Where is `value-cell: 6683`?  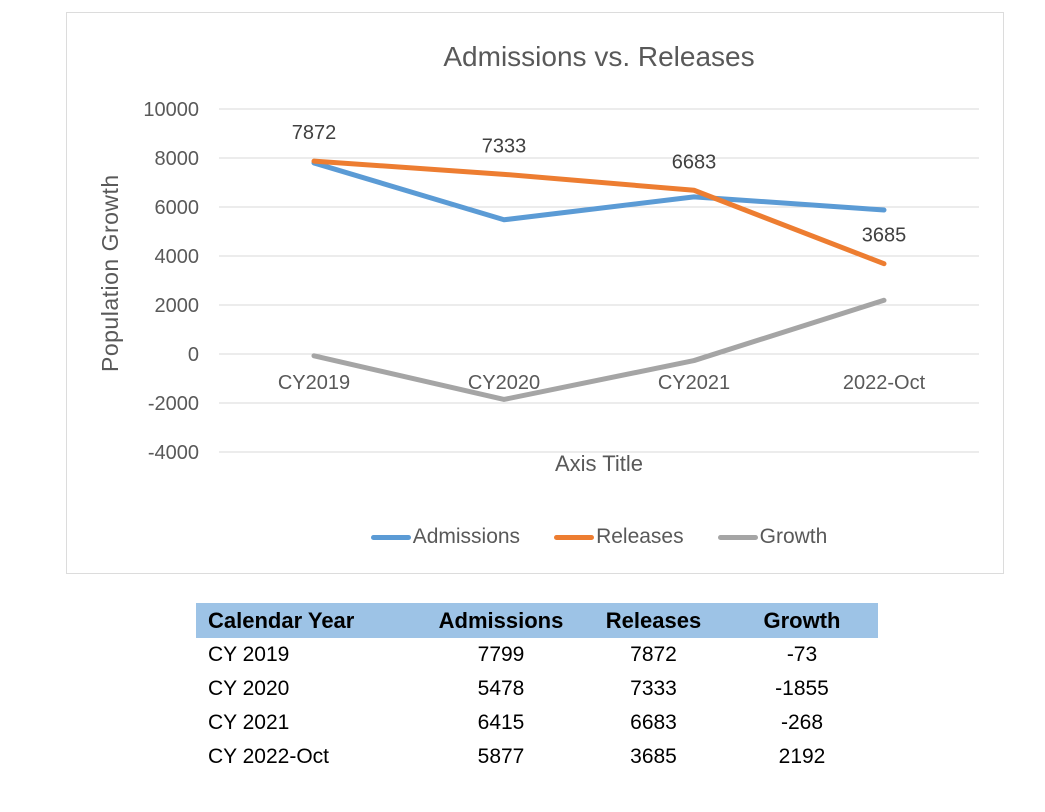
value-cell: 6683 is located at coordinates (653, 722).